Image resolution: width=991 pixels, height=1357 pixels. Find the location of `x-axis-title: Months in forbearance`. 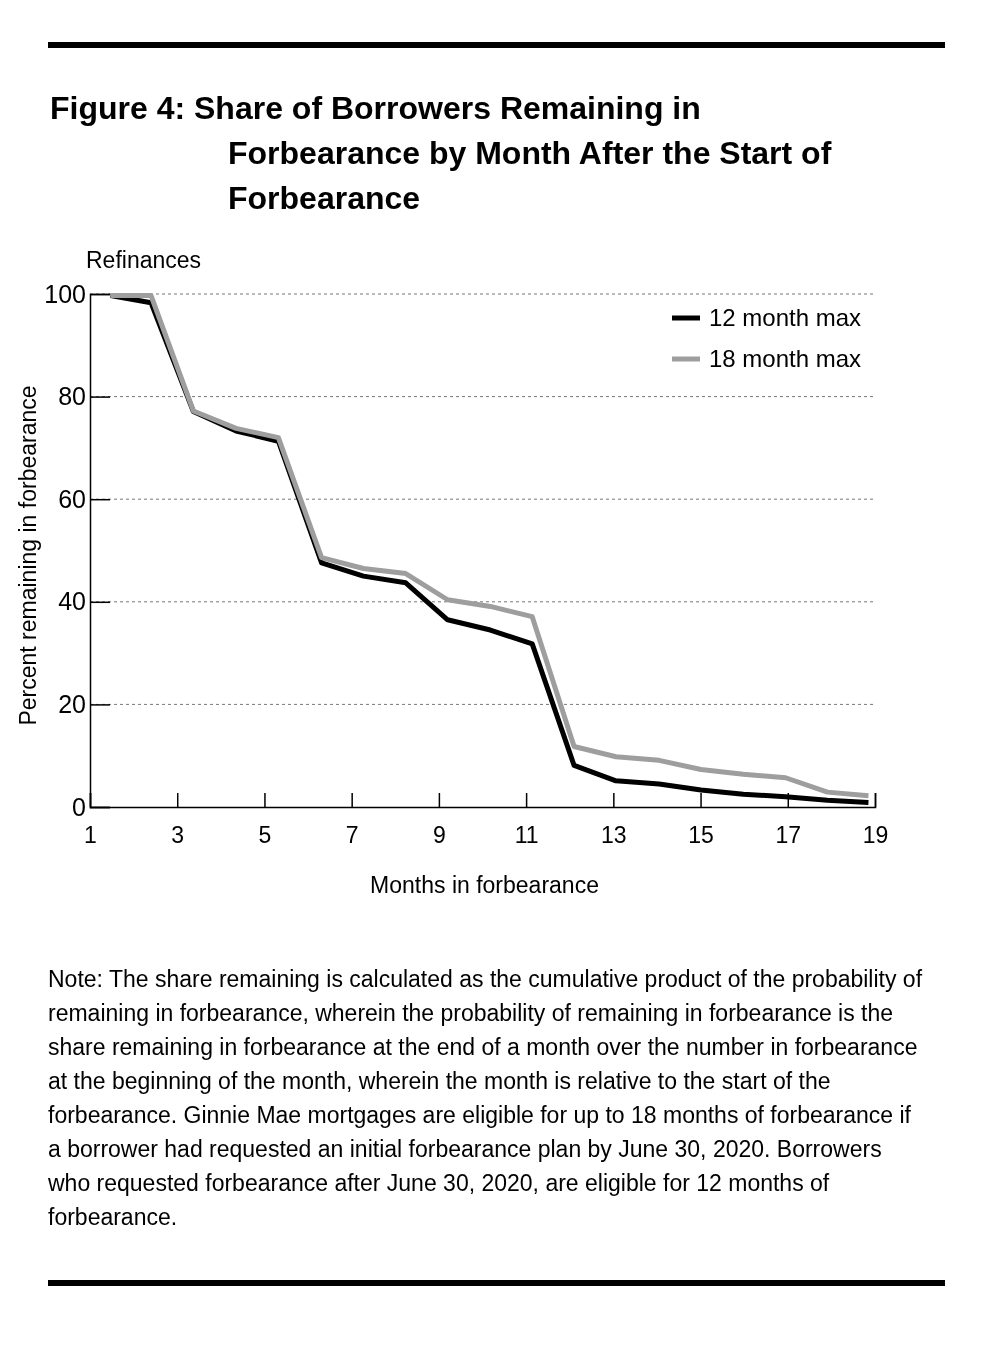

x-axis-title: Months in forbearance is located at coordinates (484, 885).